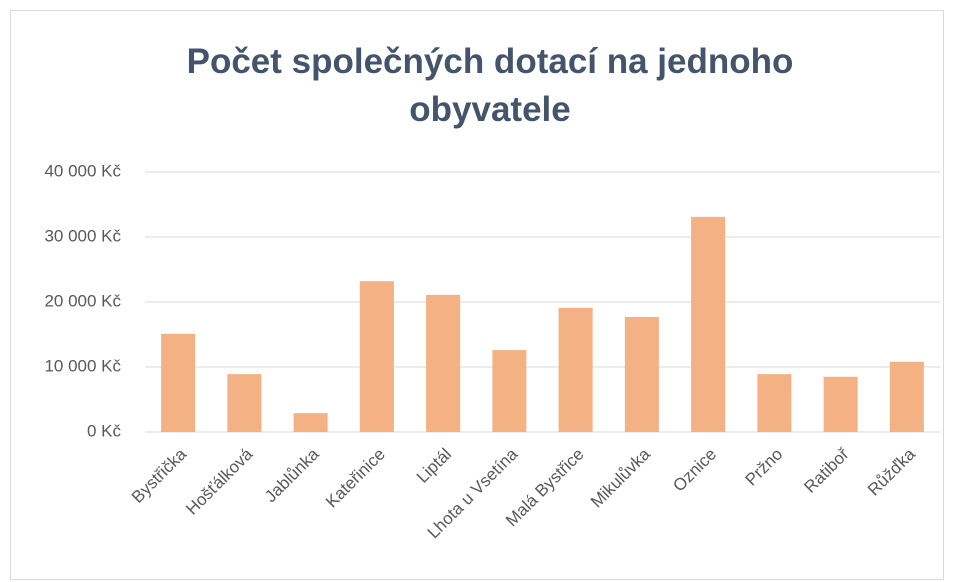 Image resolution: width=956 pixels, height=582 pixels. What do you see at coordinates (104, 430) in the screenshot?
I see `y-tick-label: 0 Kč` at bounding box center [104, 430].